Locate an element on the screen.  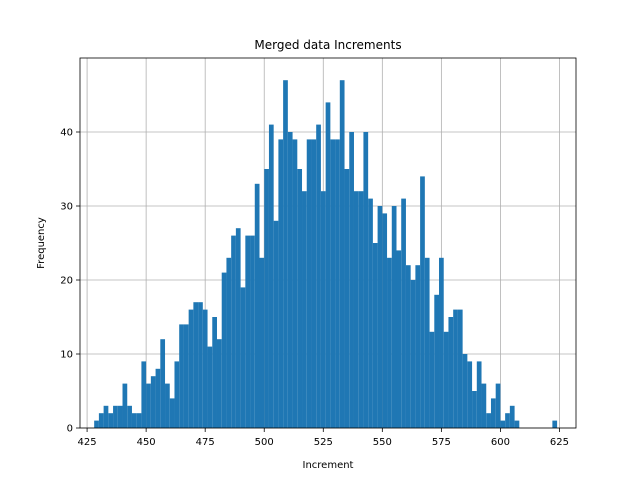
y-tick-label: 20 is located at coordinates (66, 281).